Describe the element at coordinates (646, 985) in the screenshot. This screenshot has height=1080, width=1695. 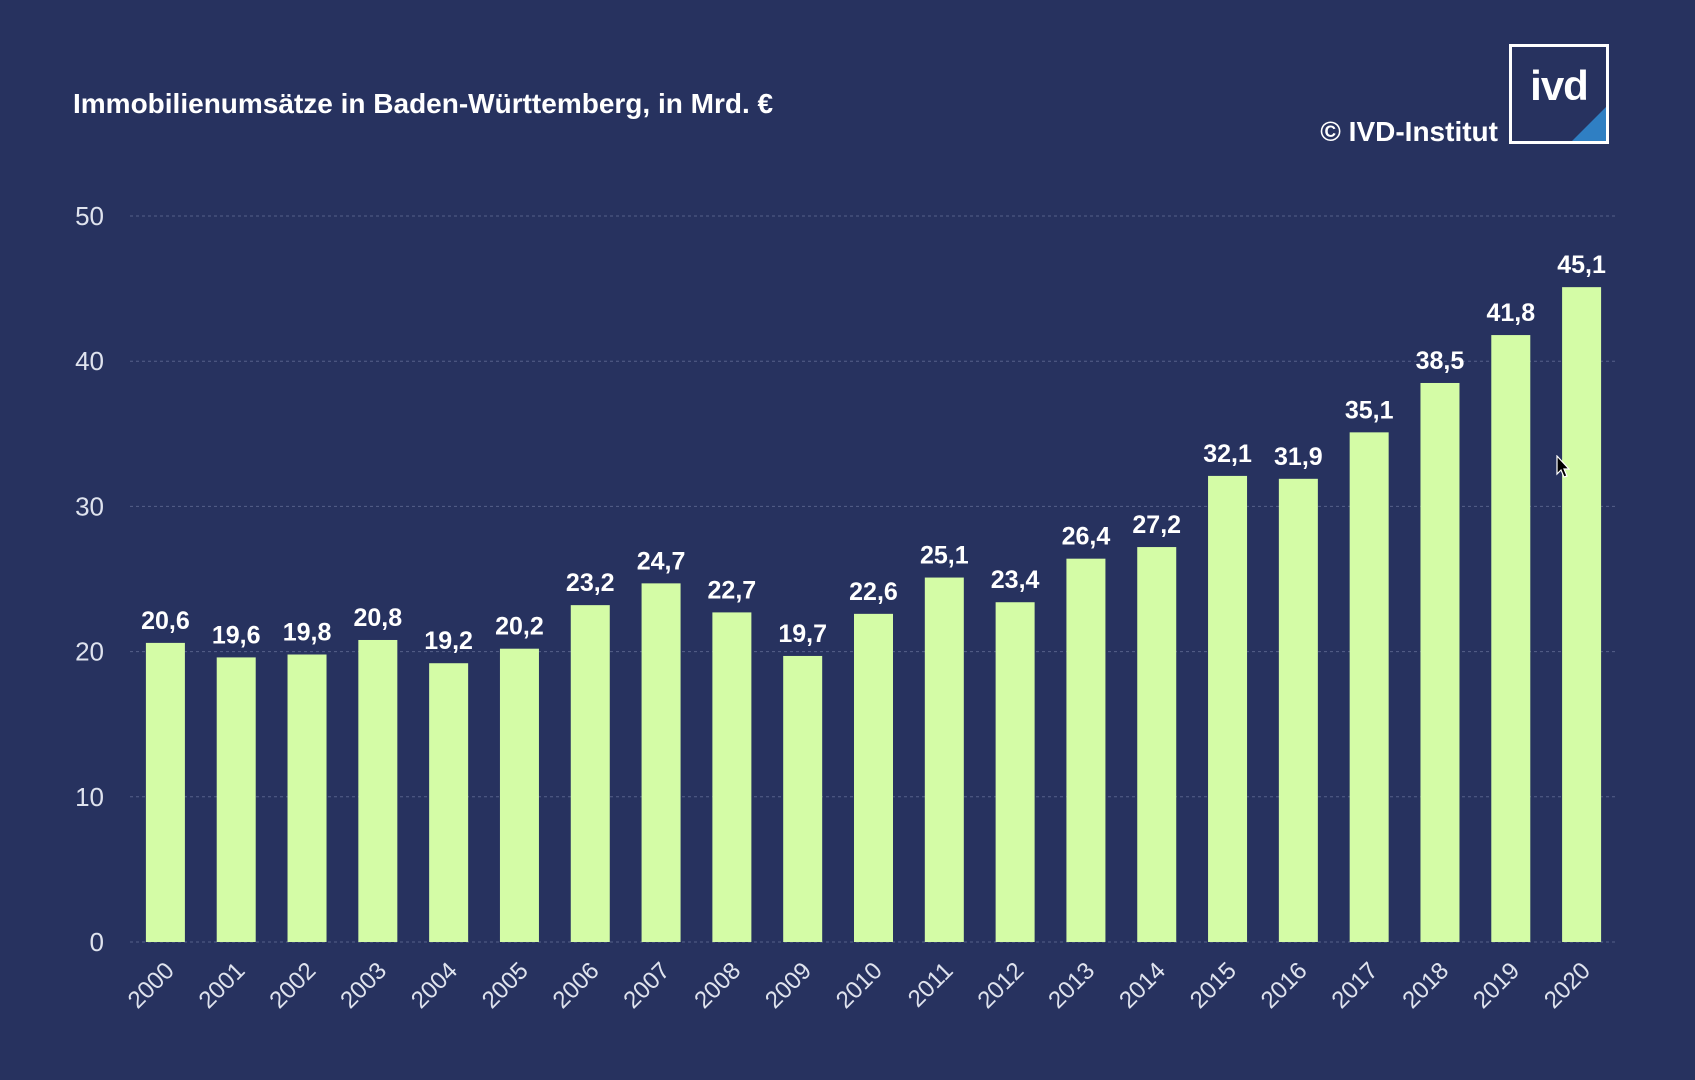
I see `x-tick-label: 2007` at that location.